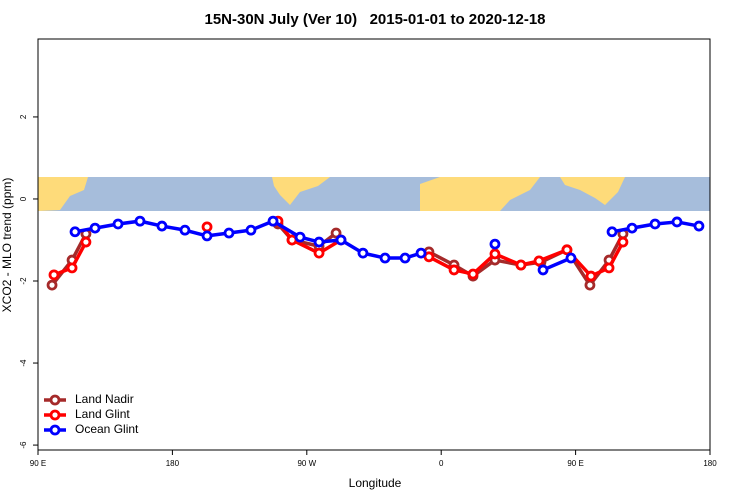 Image resolution: width=750 pixels, height=500 pixels. I want to click on legend-label: Ocean Glint, so click(107, 429).